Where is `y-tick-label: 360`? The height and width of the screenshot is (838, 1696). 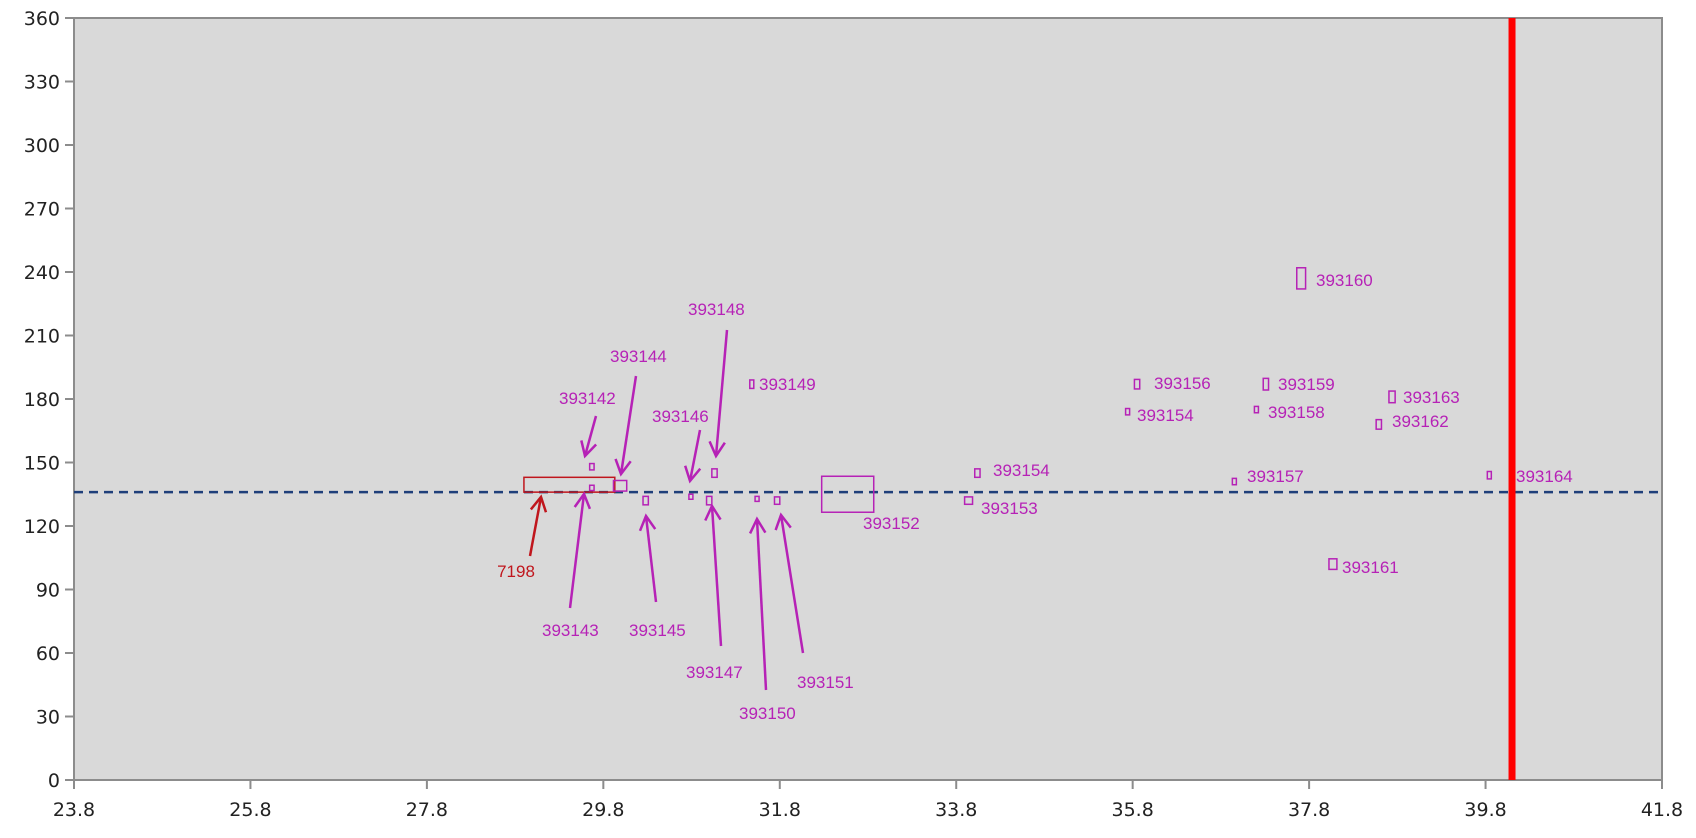 y-tick-label: 360 is located at coordinates (42, 19).